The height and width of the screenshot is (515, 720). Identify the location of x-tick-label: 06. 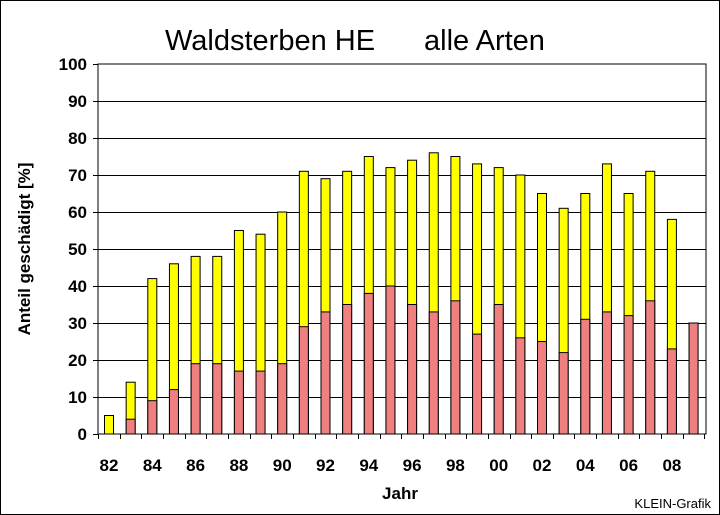
(628, 465).